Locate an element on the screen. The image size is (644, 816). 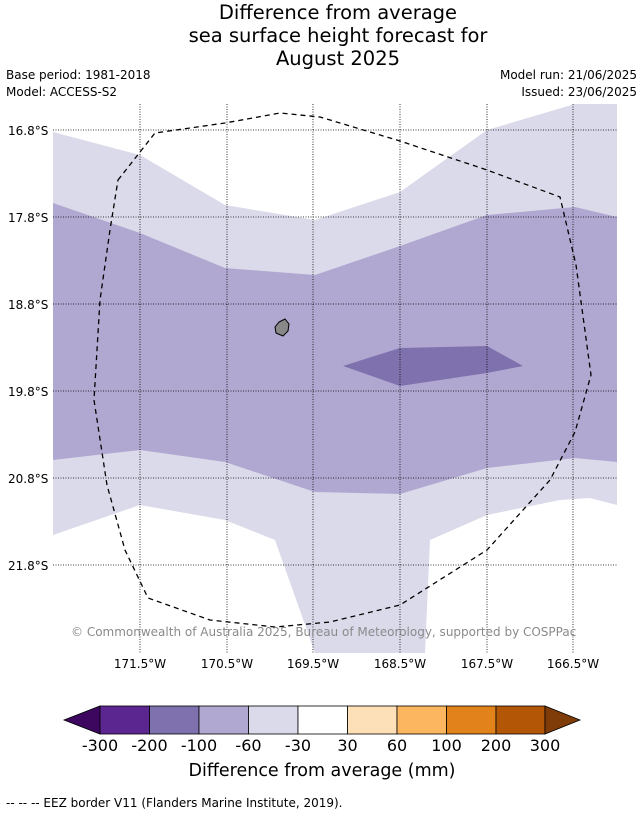
issued-date: Issued: 23/06/2025 is located at coordinates (579, 92).